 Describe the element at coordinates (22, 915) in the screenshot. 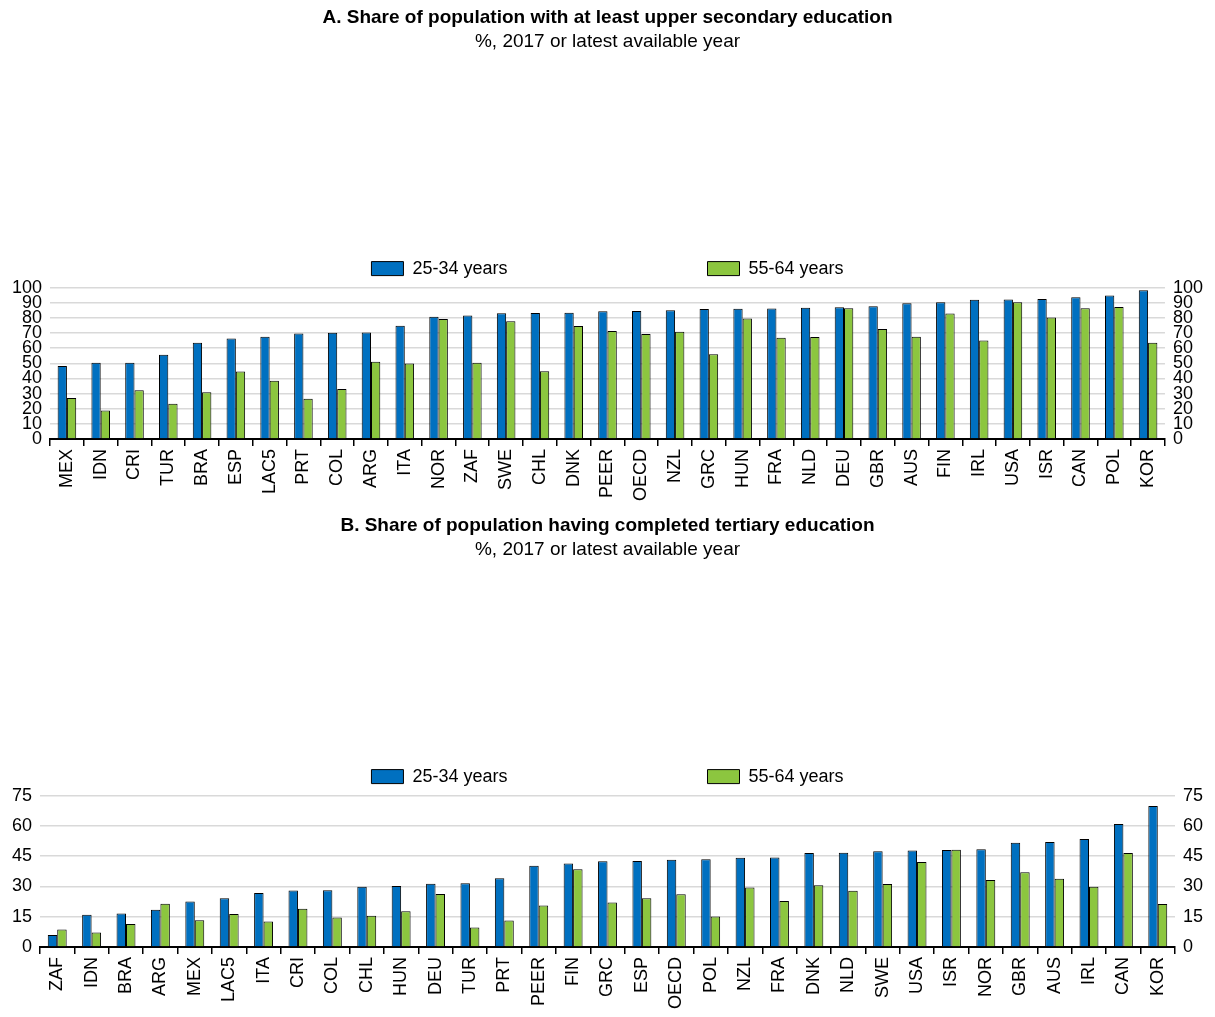

I see `y-tick-label: 15` at that location.